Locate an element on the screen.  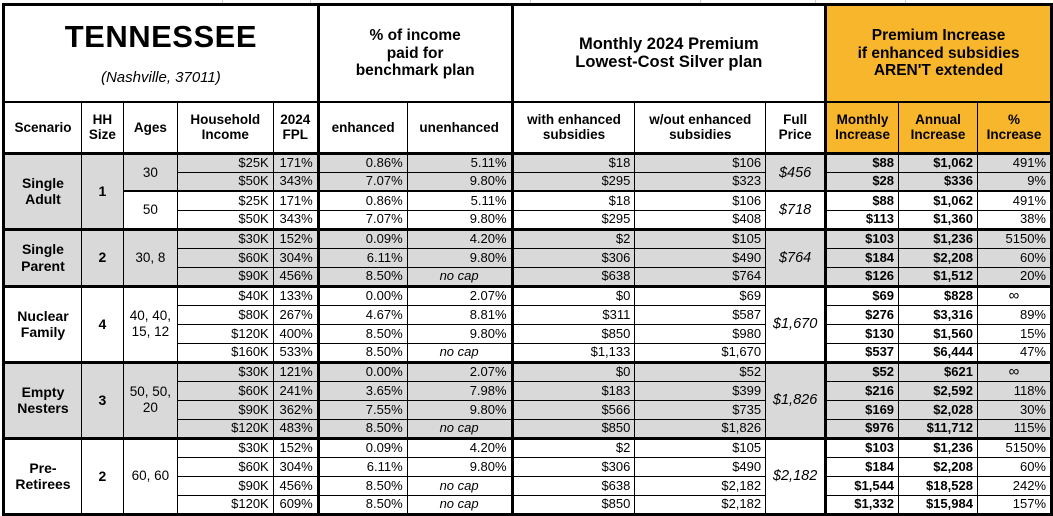
cell-household-income: $60K is located at coordinates (225, 390).